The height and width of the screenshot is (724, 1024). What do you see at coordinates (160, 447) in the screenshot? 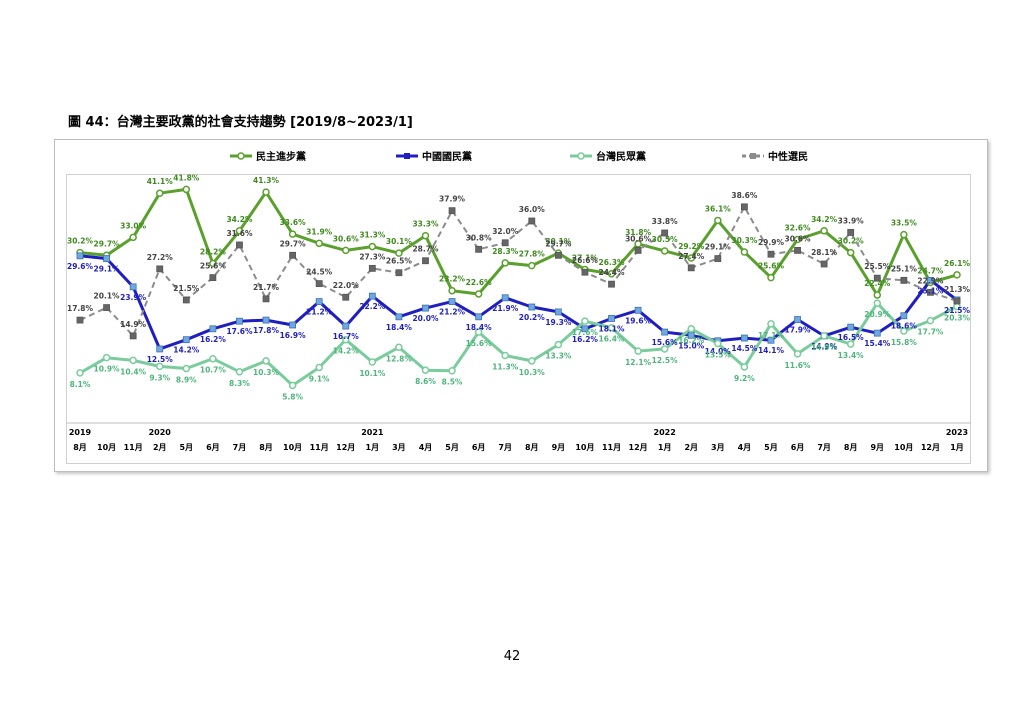
I see `x-tick-month-3: 2月` at bounding box center [160, 447].